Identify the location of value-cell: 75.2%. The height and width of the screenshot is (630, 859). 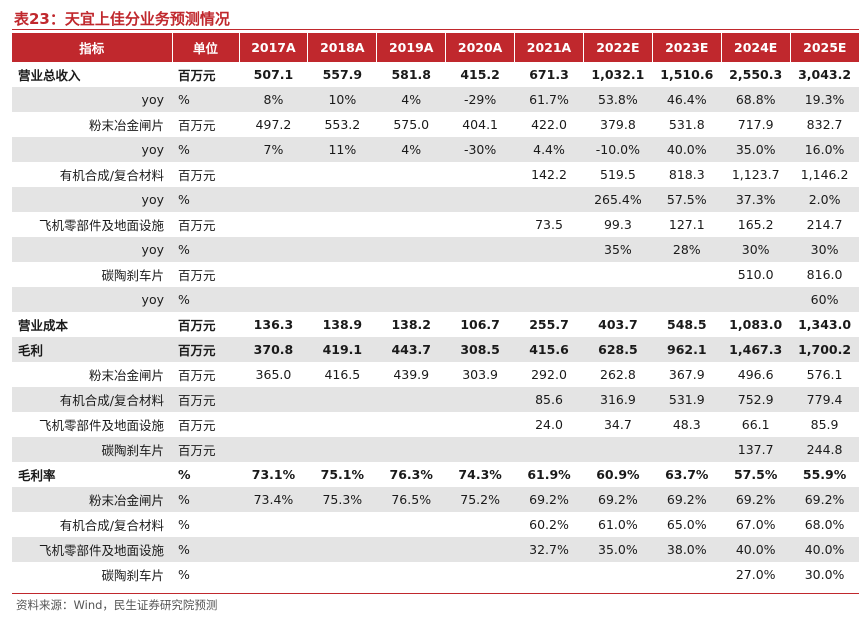
(480, 499).